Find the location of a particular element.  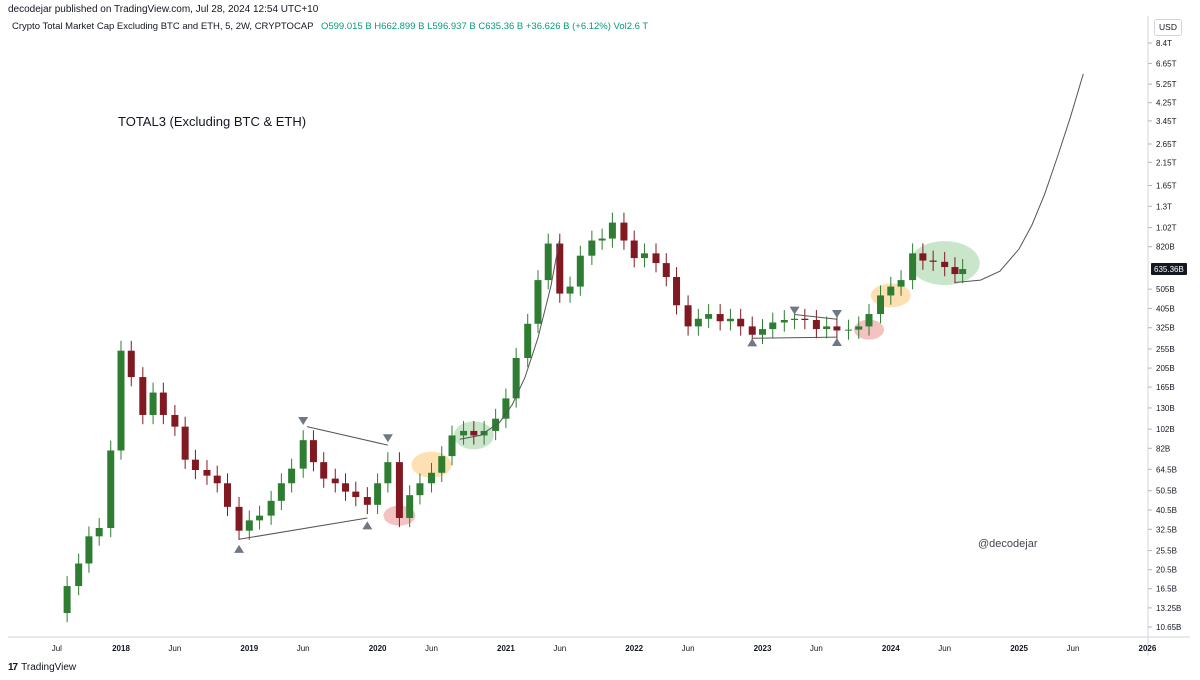

y-tick-label: 64.5B is located at coordinates (1166, 469).